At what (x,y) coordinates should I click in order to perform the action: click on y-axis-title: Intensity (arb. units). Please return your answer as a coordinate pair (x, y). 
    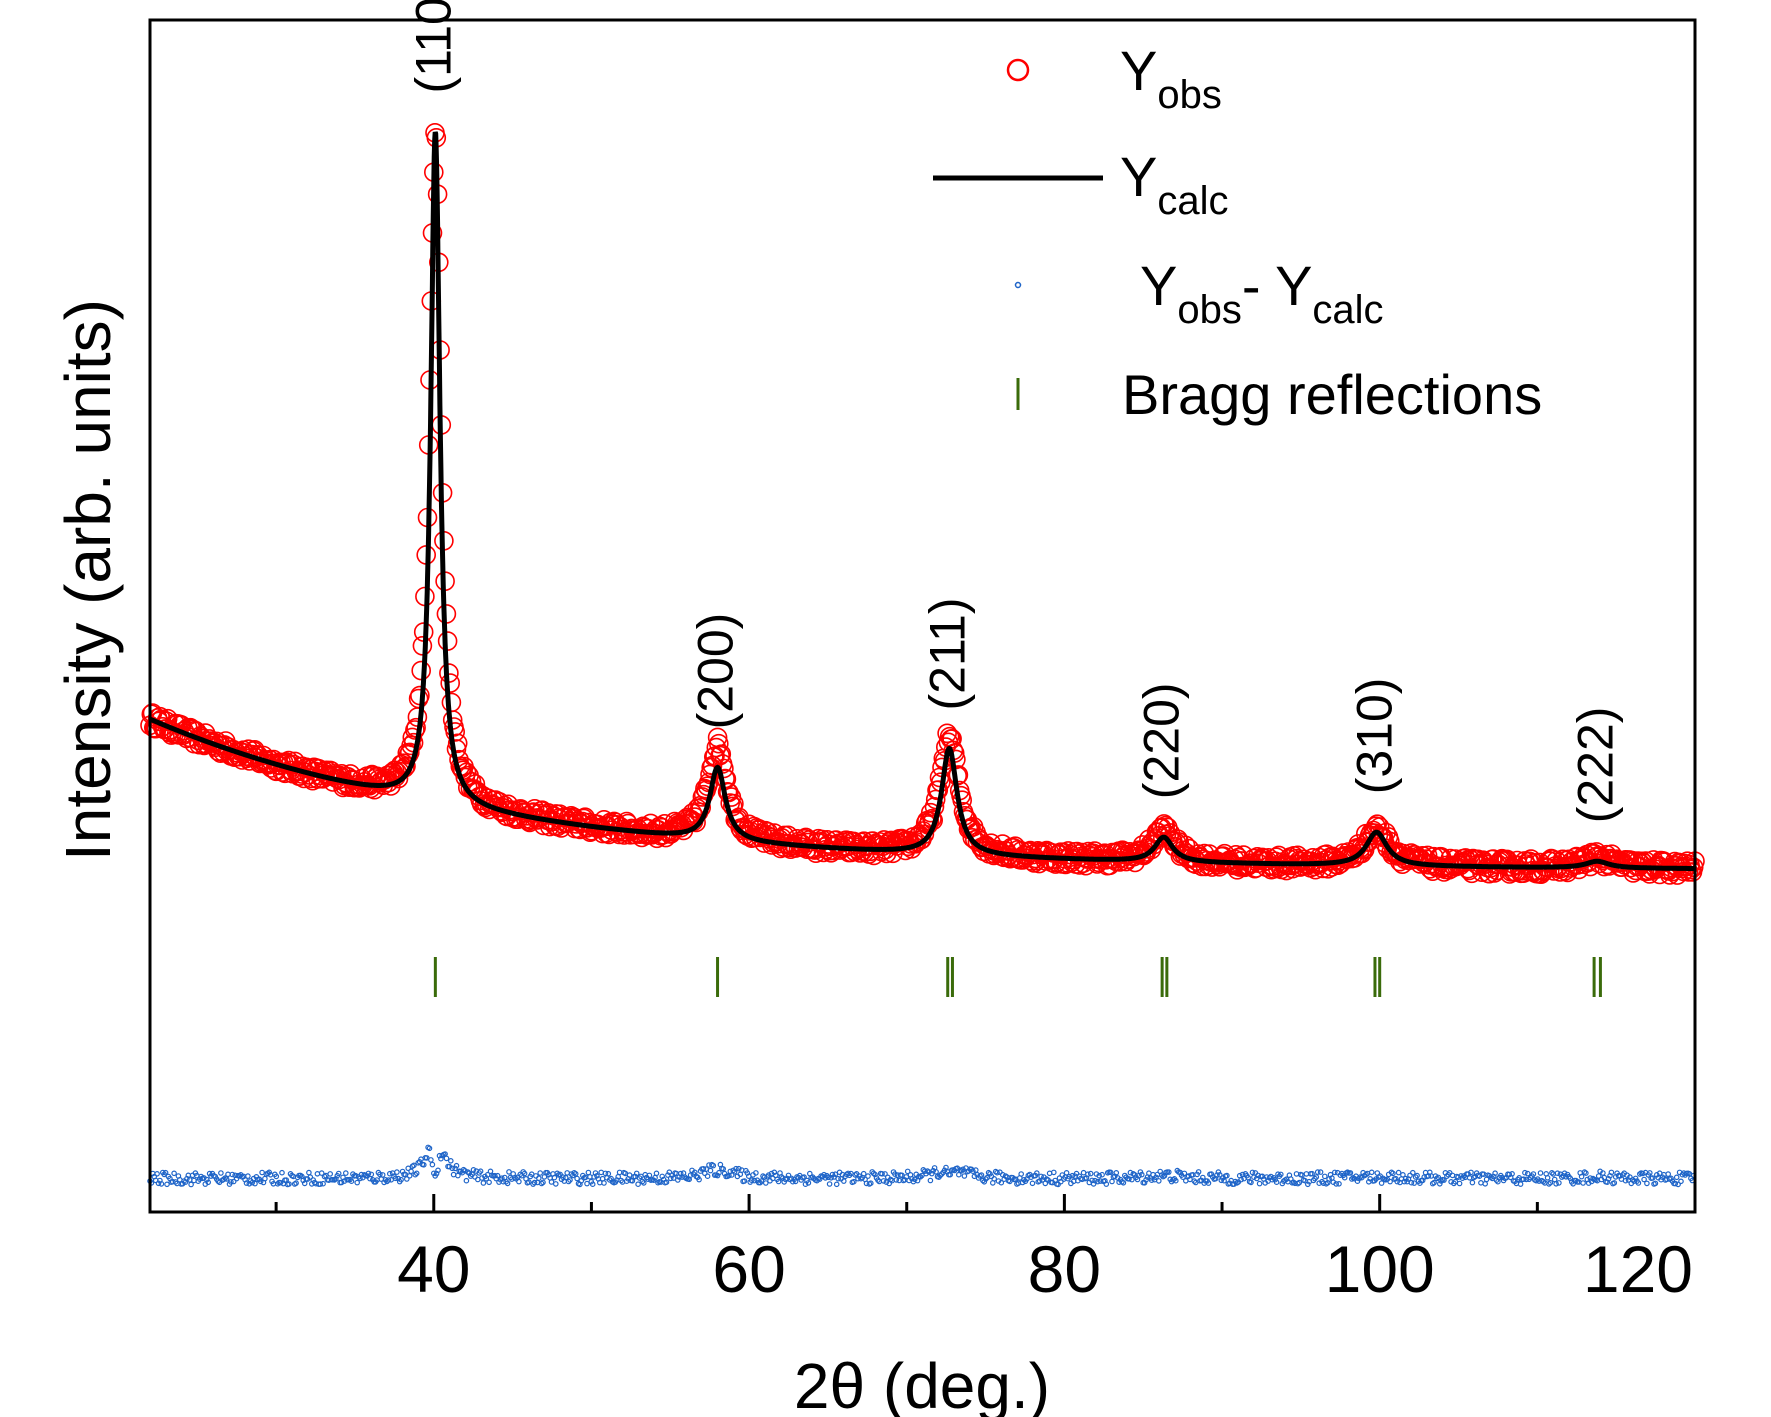
    Looking at the image, I should click on (88, 580).